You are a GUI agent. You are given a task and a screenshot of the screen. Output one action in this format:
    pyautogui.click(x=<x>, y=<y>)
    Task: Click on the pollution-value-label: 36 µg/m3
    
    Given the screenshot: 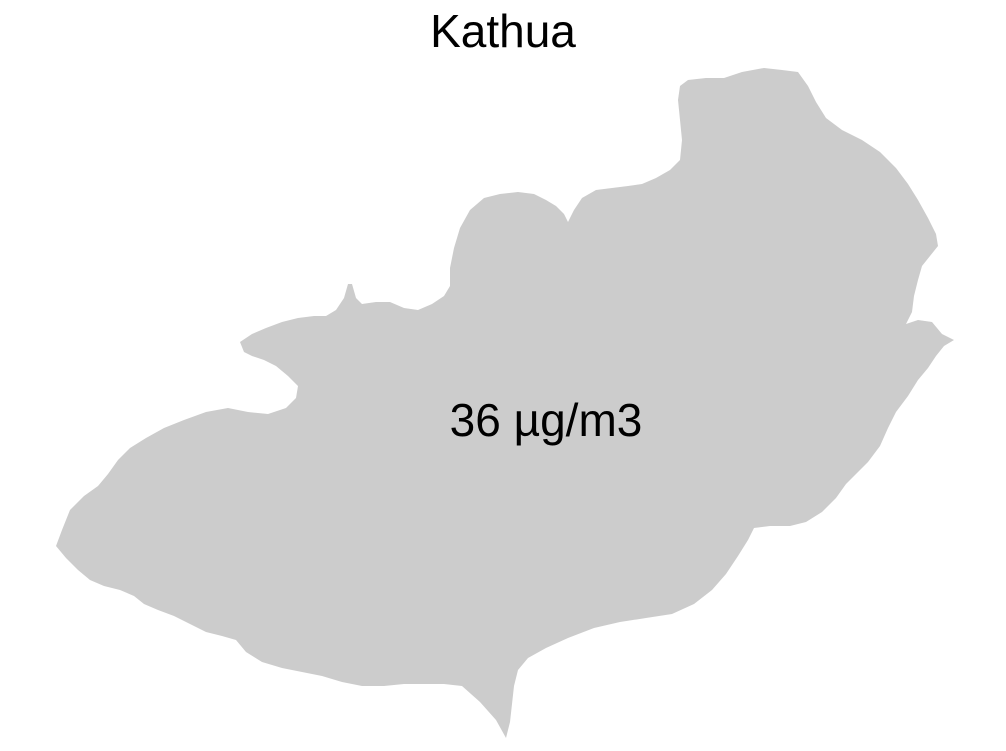 What is the action you would take?
    pyautogui.click(x=546, y=420)
    